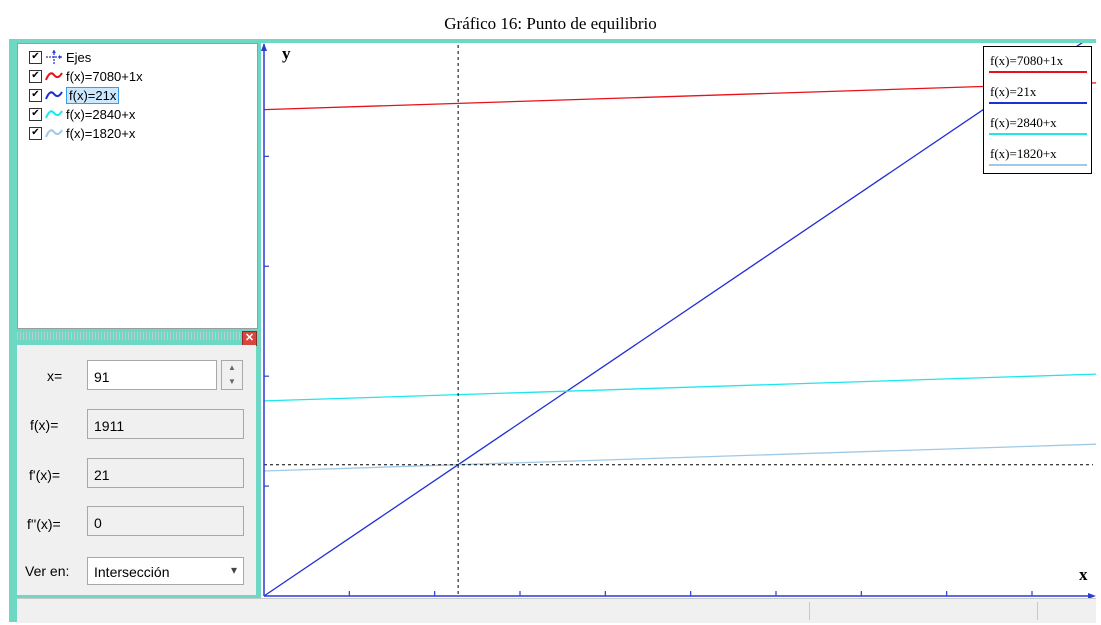 The image size is (1101, 625). I want to click on splitter-handle, so click(128, 336).